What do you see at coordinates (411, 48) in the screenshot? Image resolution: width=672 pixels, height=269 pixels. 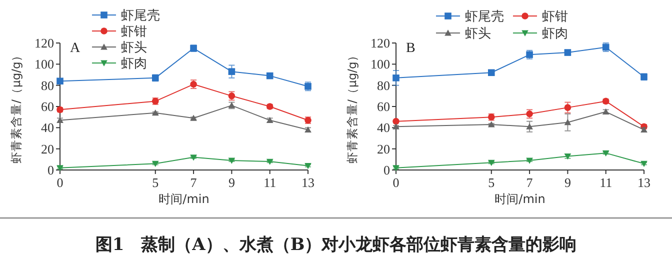 I see `annotation: B` at bounding box center [411, 48].